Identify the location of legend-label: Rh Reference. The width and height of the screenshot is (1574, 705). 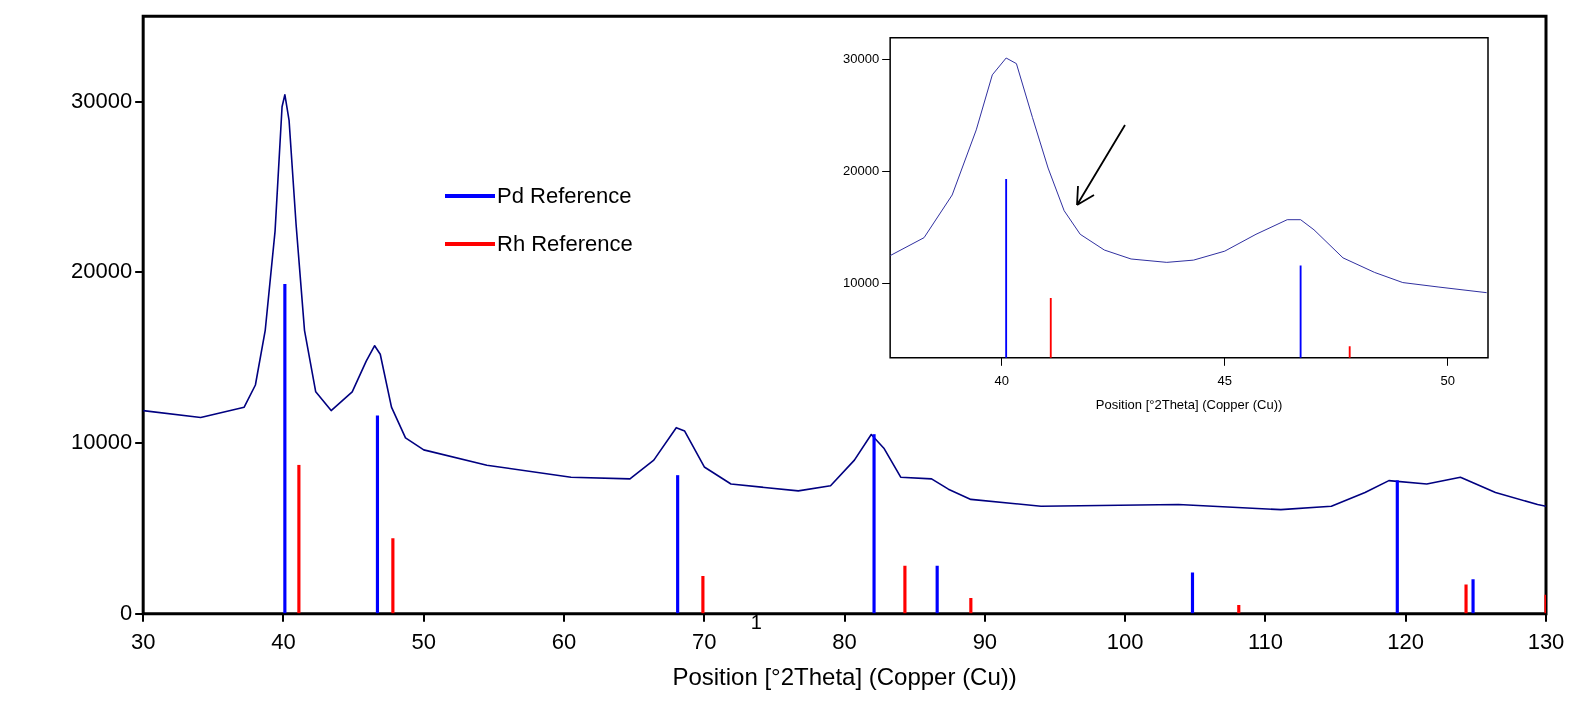
(565, 244).